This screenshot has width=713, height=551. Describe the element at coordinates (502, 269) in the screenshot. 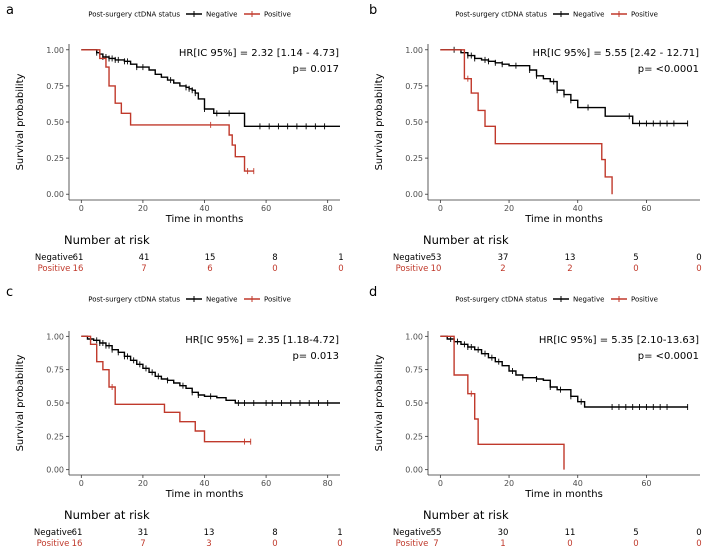

I see `risk-count-positive: 2` at that location.